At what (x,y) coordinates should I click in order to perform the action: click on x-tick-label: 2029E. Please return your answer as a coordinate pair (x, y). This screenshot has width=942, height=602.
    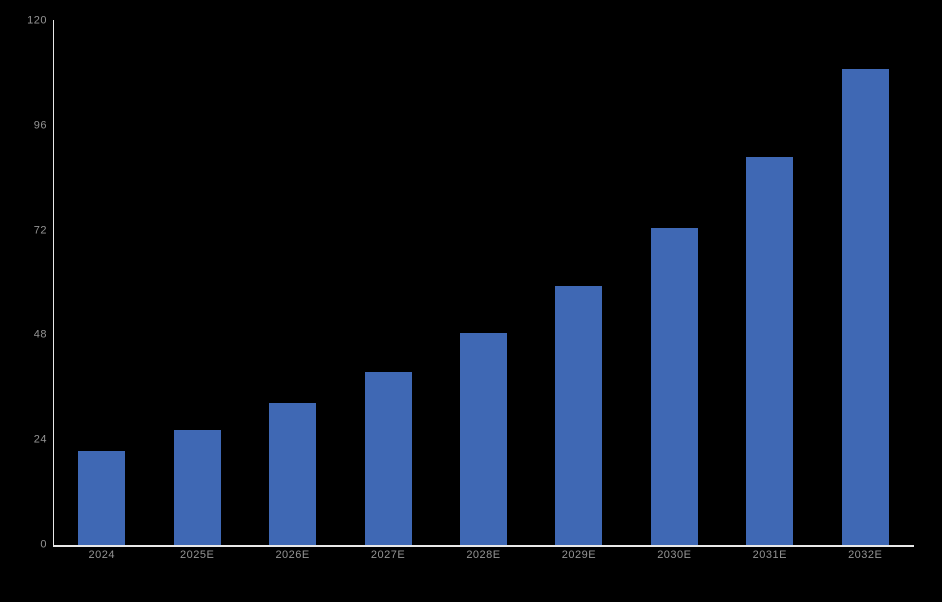
    Looking at the image, I should click on (579, 555).